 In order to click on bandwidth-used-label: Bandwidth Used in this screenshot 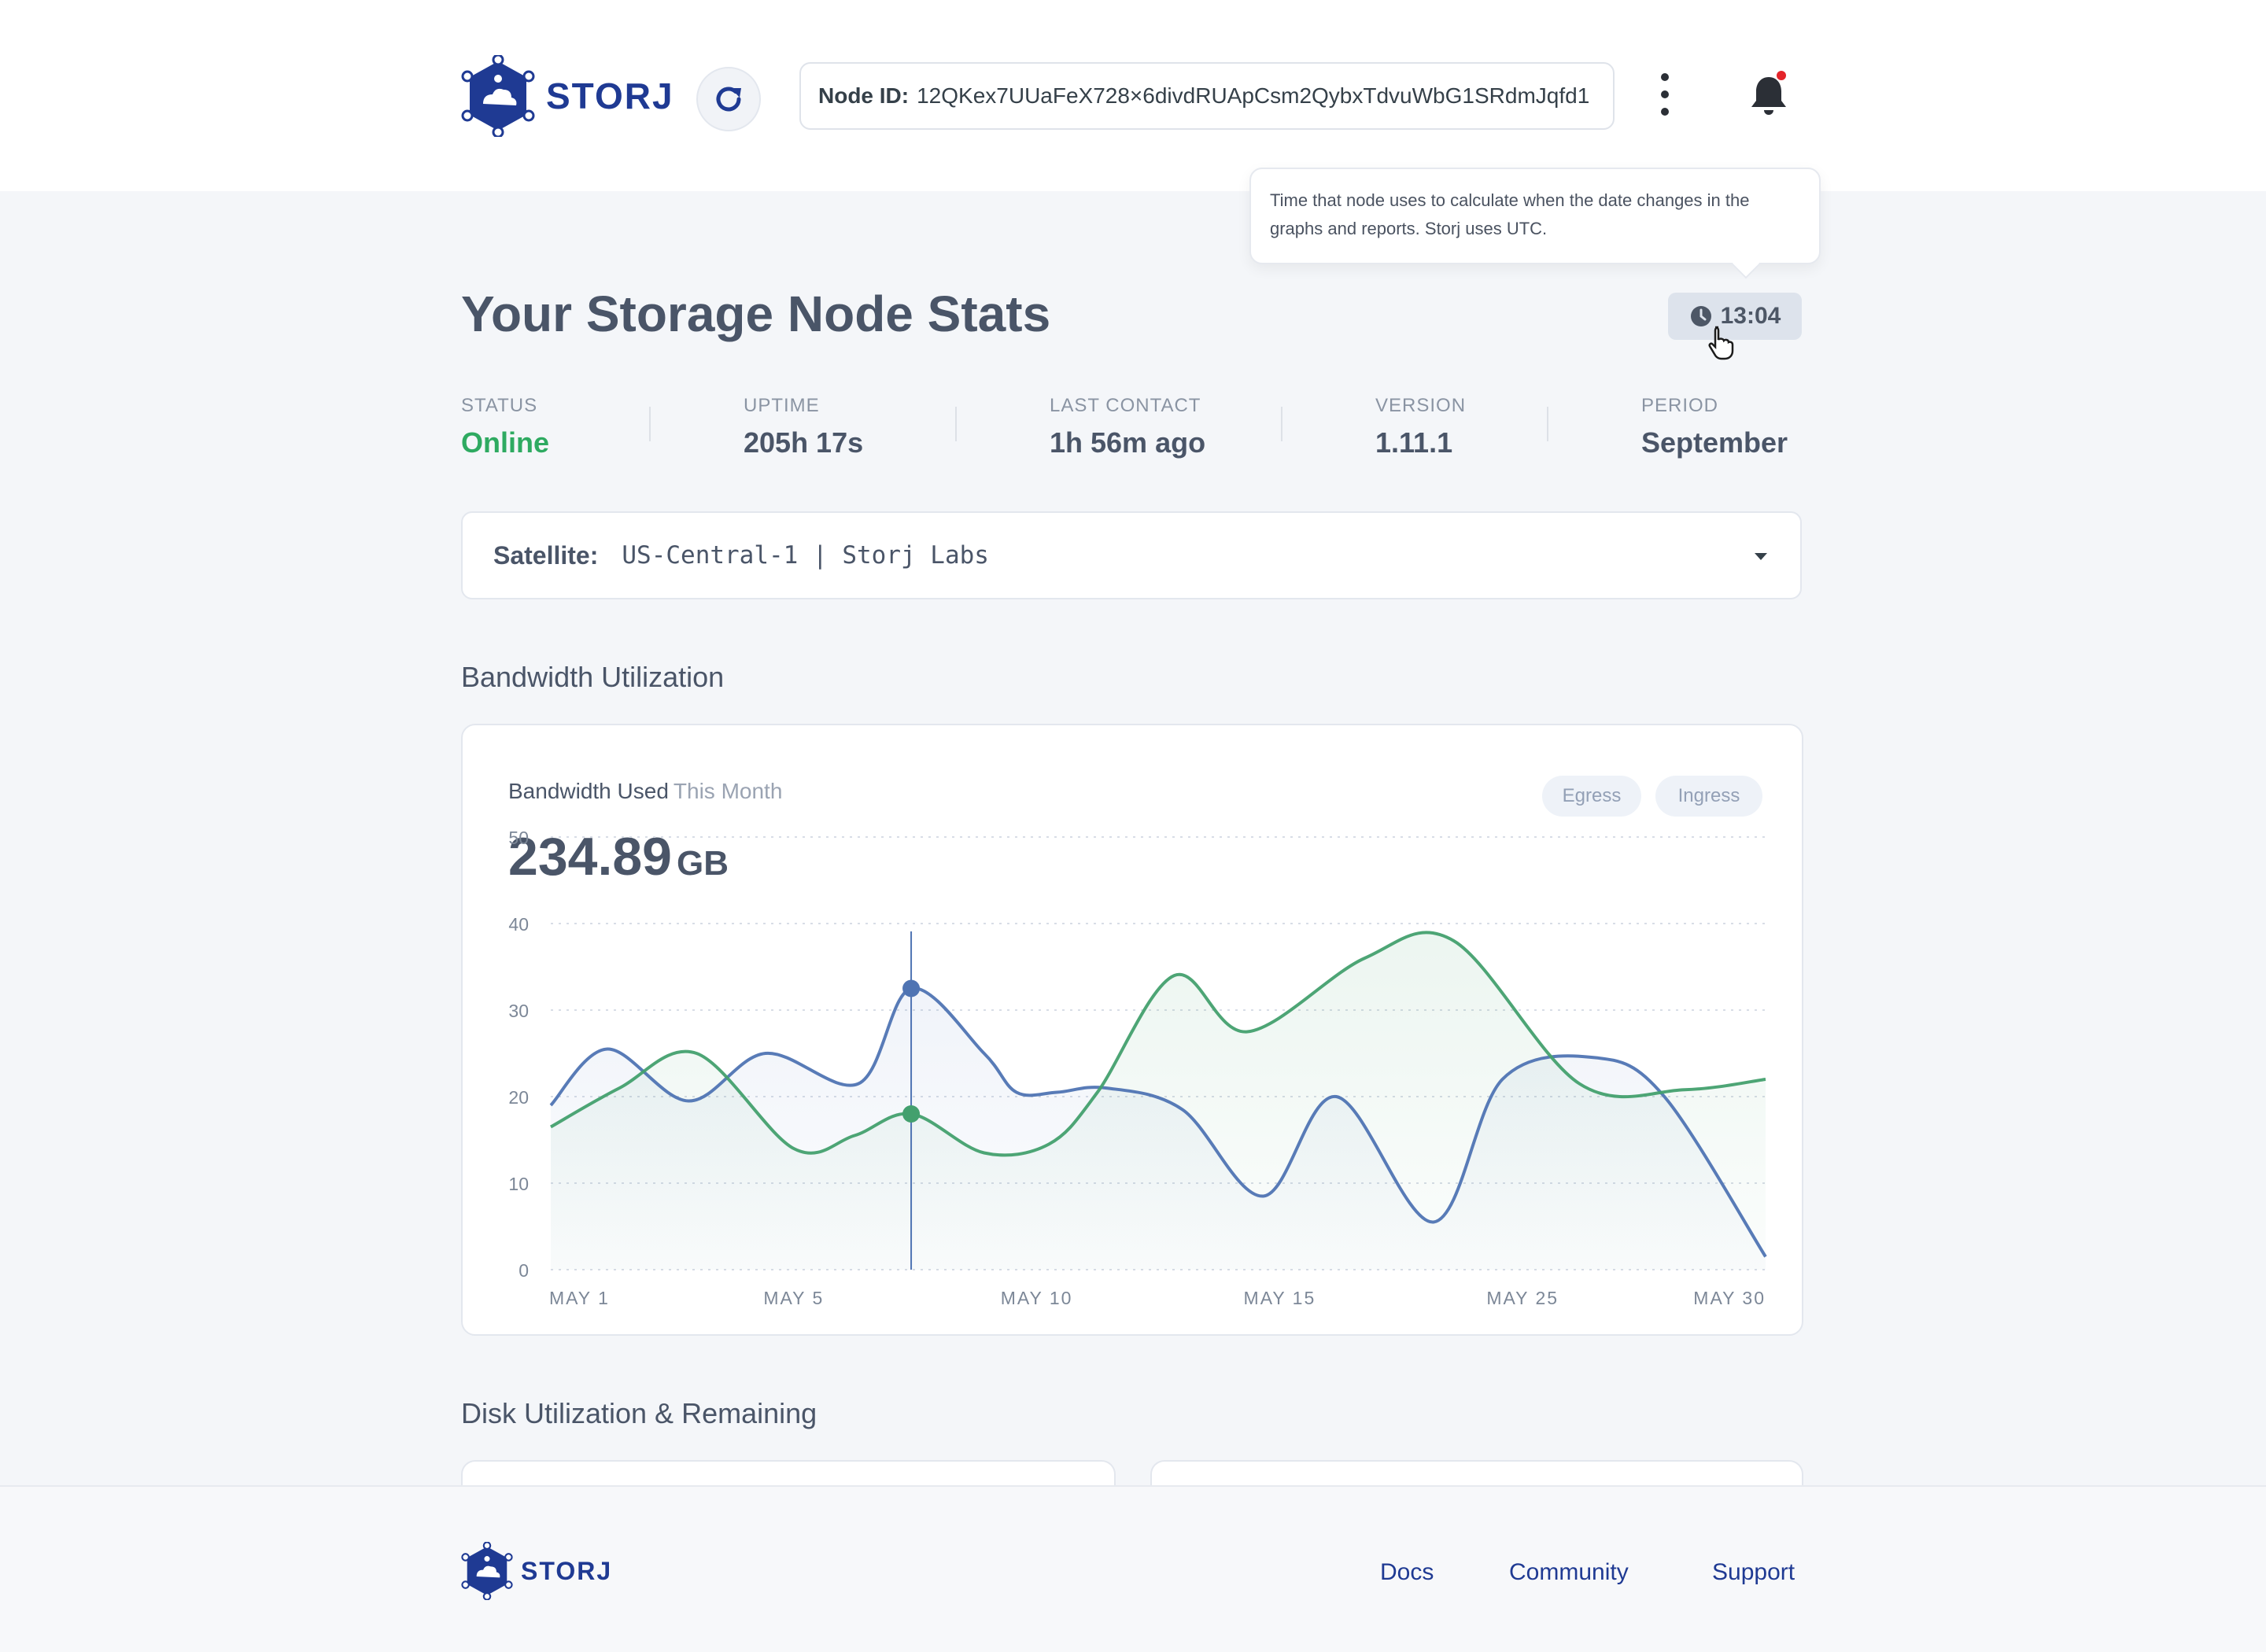, I will do `click(588, 791)`.